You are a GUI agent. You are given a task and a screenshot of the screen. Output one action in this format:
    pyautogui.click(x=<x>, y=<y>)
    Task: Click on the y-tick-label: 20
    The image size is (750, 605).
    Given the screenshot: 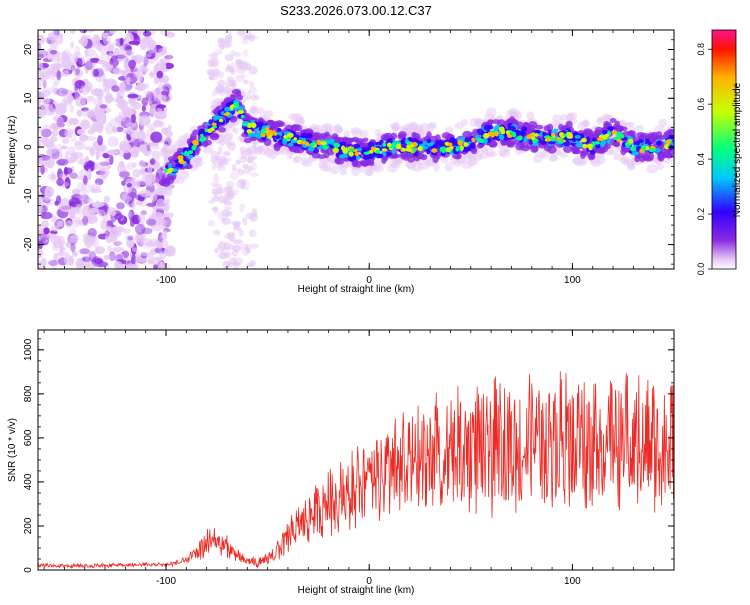 What is the action you would take?
    pyautogui.click(x=28, y=50)
    